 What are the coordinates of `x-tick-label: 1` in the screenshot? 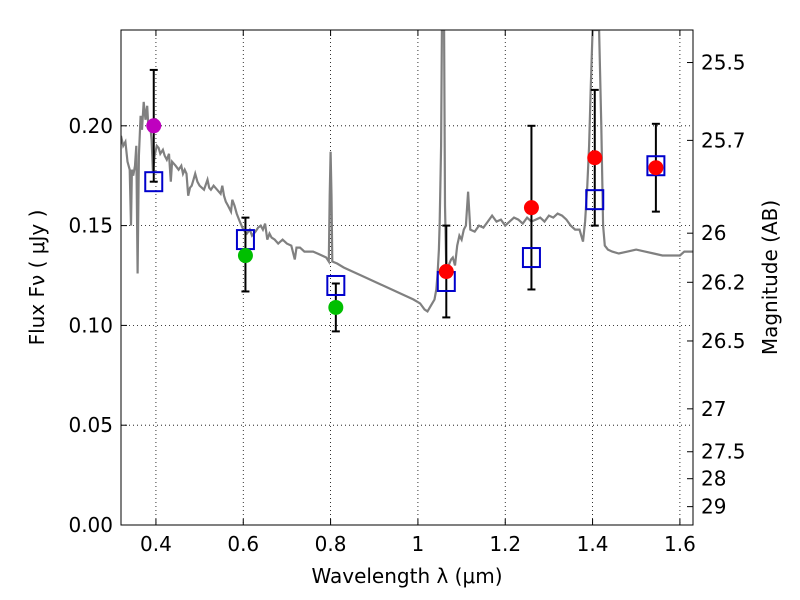 It's located at (418, 544).